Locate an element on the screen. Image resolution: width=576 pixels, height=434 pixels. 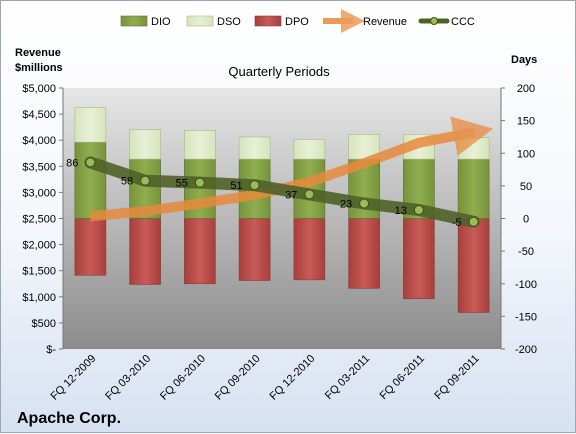
legend-swatch-ccc-dot is located at coordinates (434, 21).